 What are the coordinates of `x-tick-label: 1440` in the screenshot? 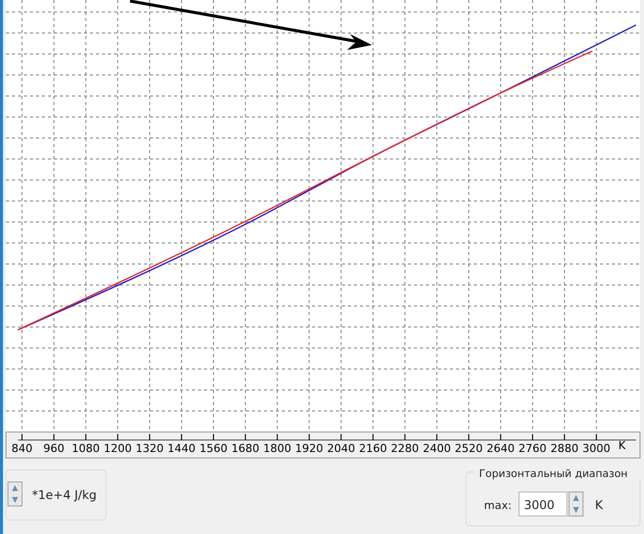 It's located at (182, 448).